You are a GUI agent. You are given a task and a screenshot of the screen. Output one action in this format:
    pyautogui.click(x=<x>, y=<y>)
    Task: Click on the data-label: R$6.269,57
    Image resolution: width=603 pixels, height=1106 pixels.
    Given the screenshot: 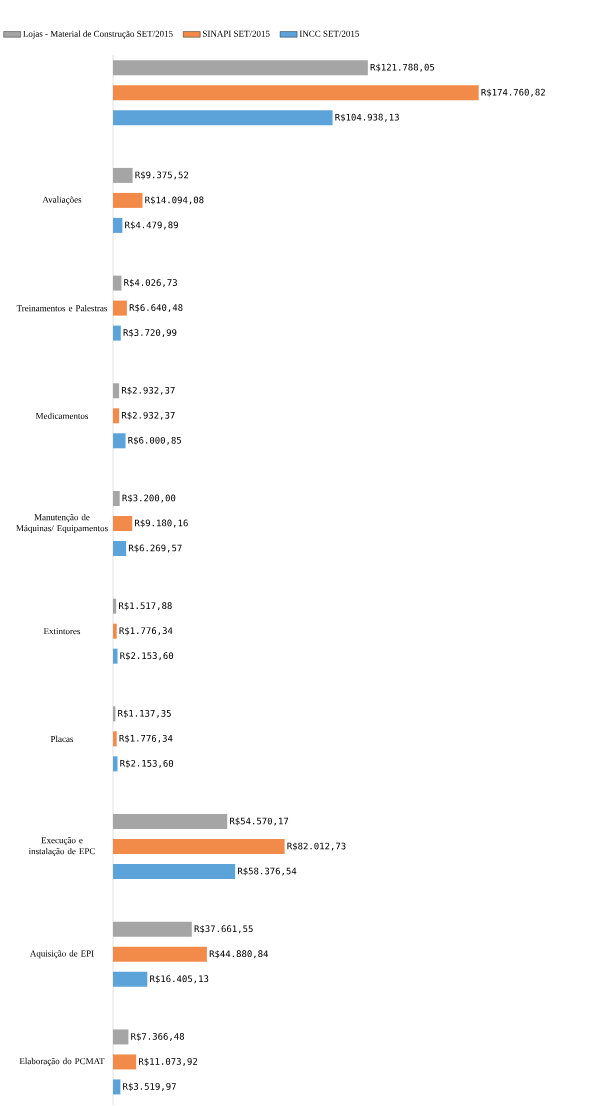 What is the action you would take?
    pyautogui.click(x=155, y=548)
    